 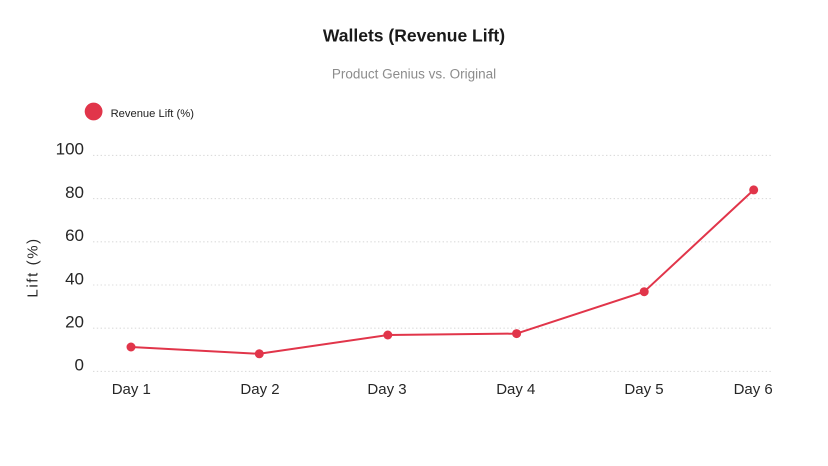 What do you see at coordinates (79, 365) in the screenshot?
I see `svg-text: 0` at bounding box center [79, 365].